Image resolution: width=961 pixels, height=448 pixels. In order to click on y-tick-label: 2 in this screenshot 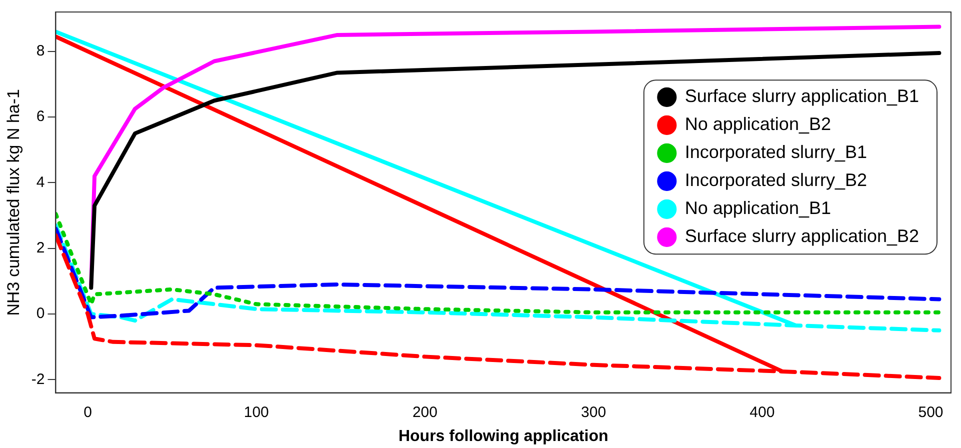, I will do `click(40, 248)`.